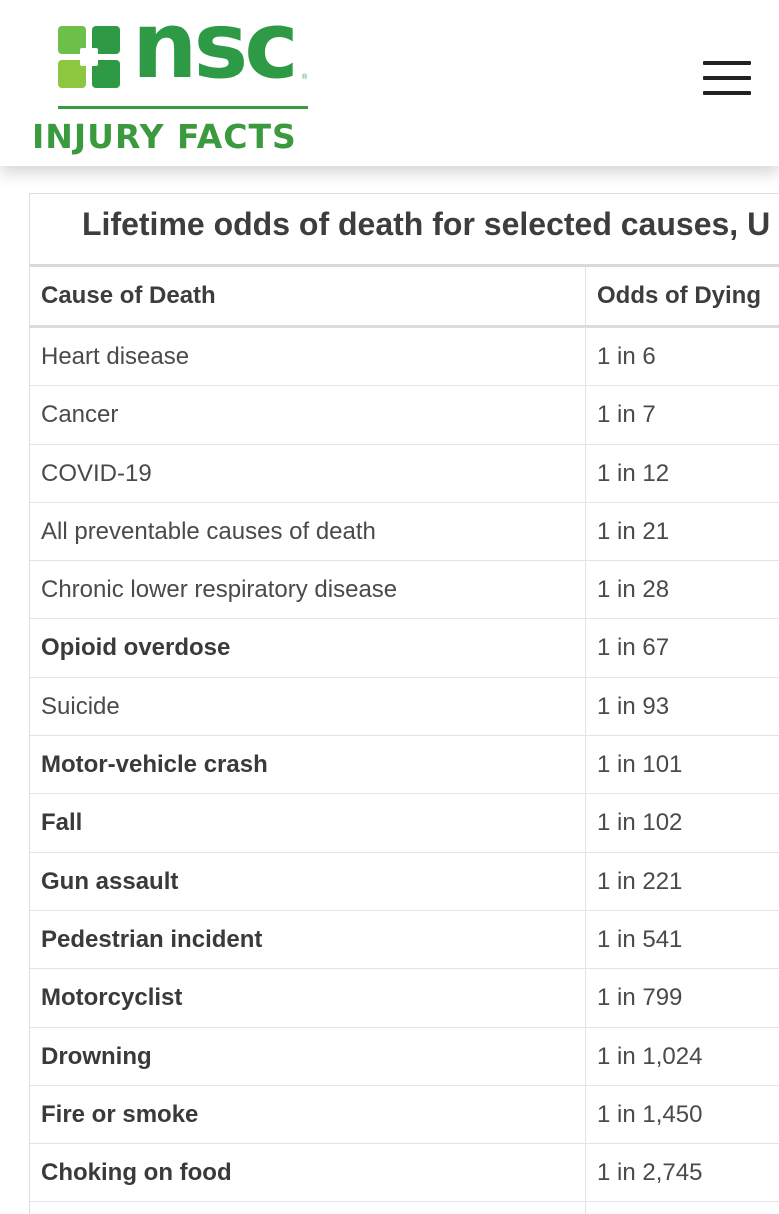 The height and width of the screenshot is (1214, 779). Describe the element at coordinates (219, 590) in the screenshot. I see `cause-cell: Chronic lower respiratory disease` at that location.